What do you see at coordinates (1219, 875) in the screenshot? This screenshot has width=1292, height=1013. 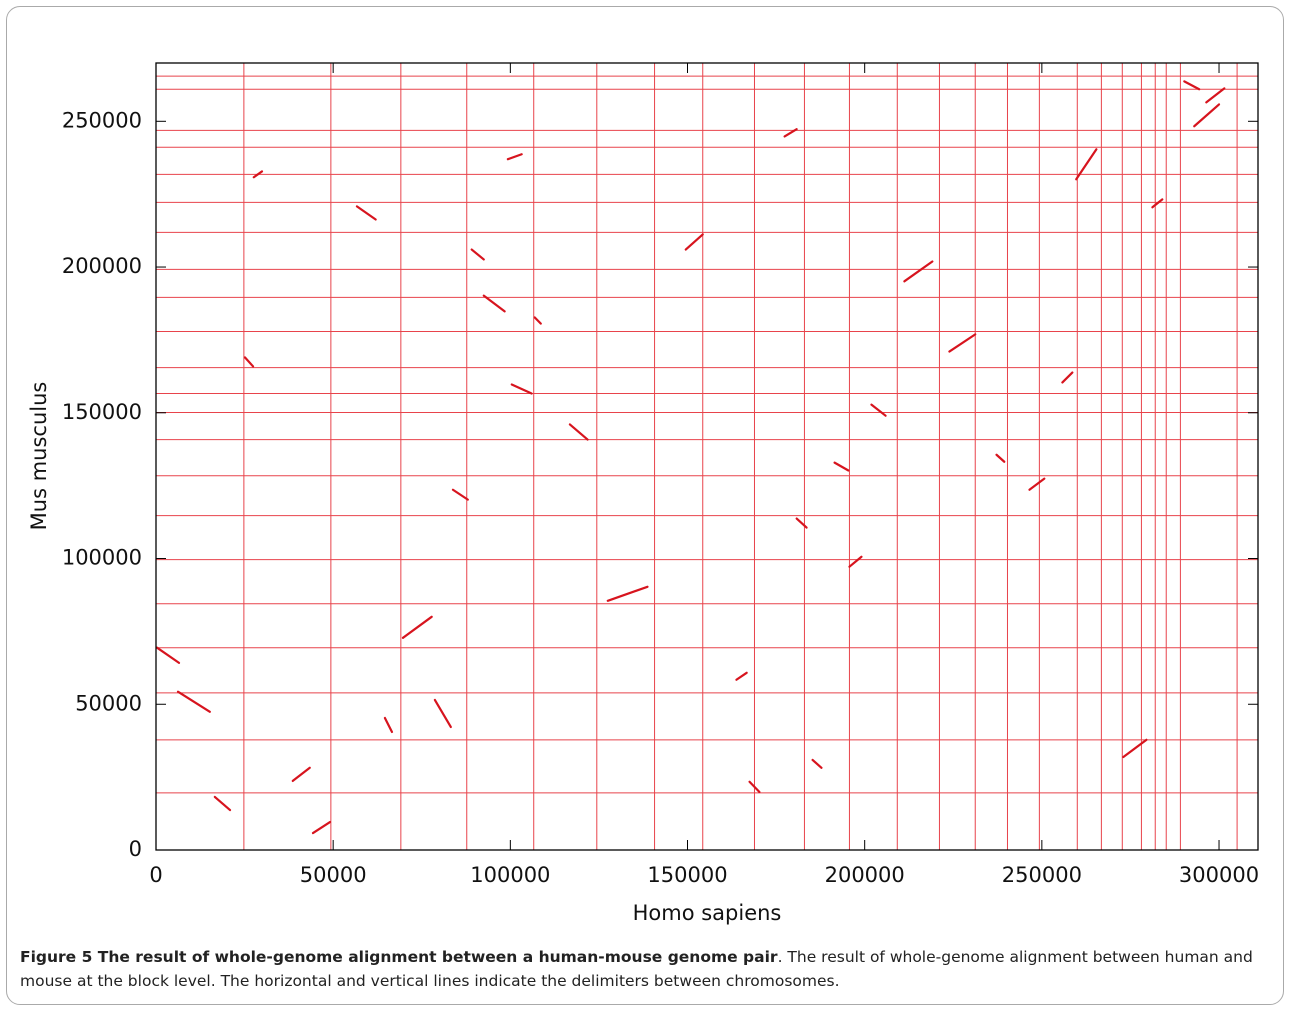 I see `x-tick-label: 300000` at bounding box center [1219, 875].